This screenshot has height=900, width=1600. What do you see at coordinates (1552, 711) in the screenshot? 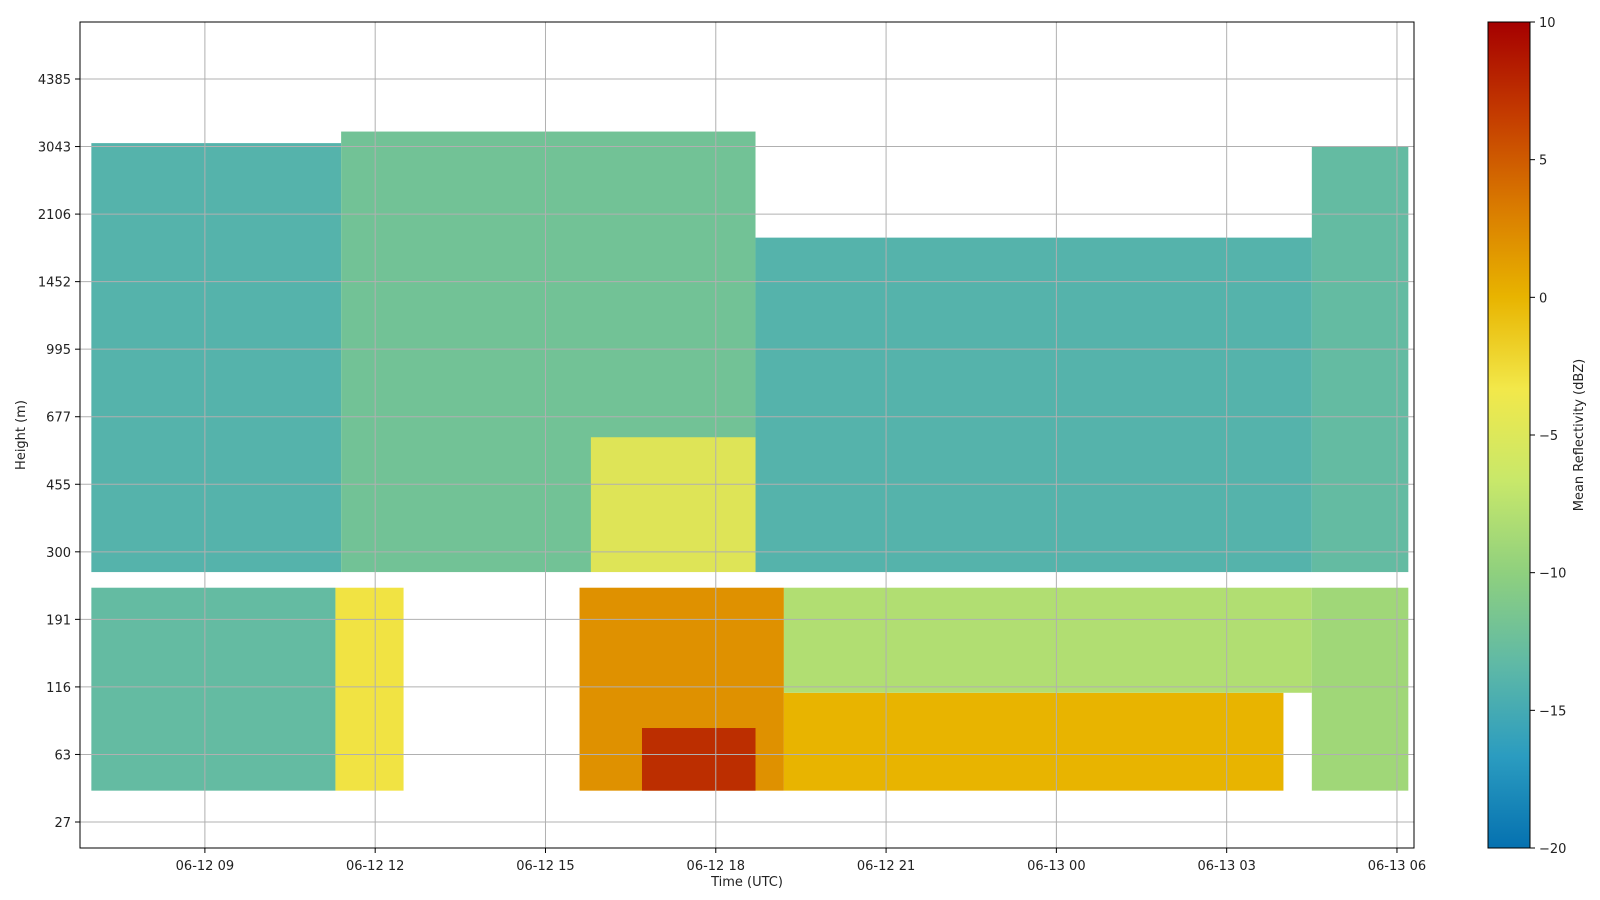
I see `colorbar-tick-label: −15` at bounding box center [1552, 711].